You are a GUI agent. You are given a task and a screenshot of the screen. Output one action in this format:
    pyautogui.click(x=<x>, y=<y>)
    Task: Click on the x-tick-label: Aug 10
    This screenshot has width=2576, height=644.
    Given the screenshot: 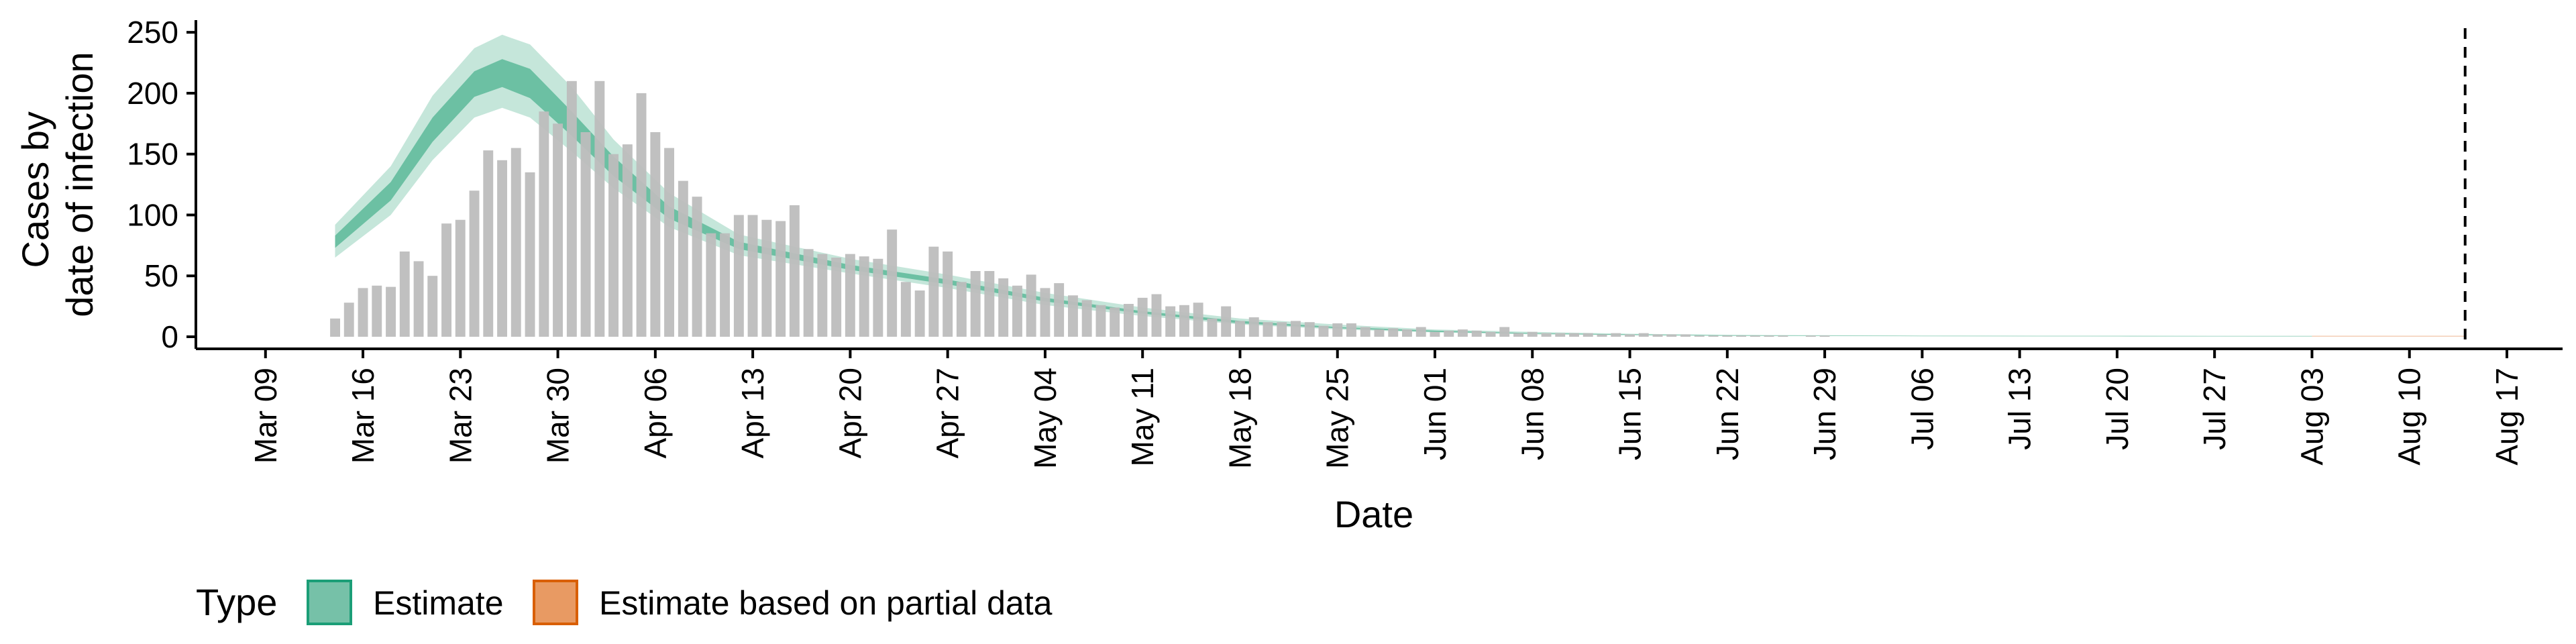 What is the action you would take?
    pyautogui.click(x=2409, y=417)
    